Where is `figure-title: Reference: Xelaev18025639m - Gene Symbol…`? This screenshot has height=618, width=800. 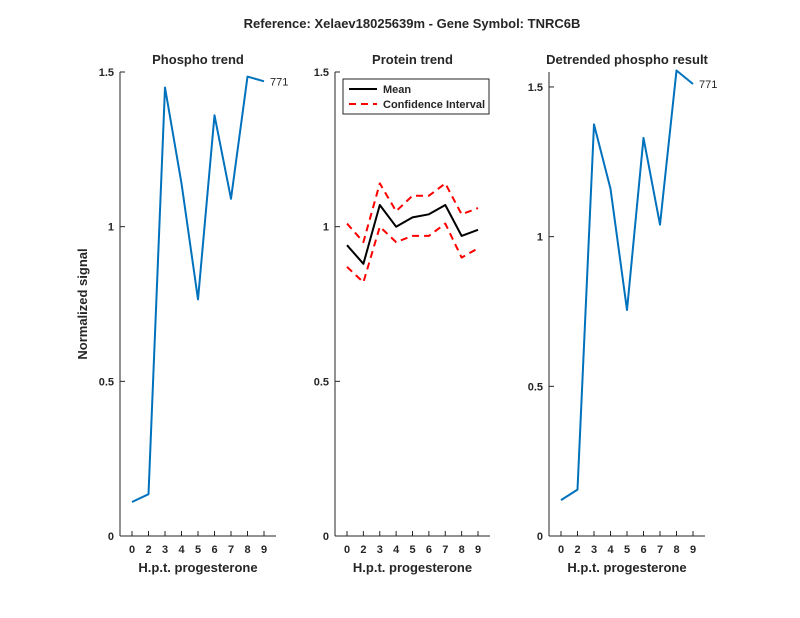
figure-title: Reference: Xelaev18025639m - Gene Symbol… is located at coordinates (412, 23).